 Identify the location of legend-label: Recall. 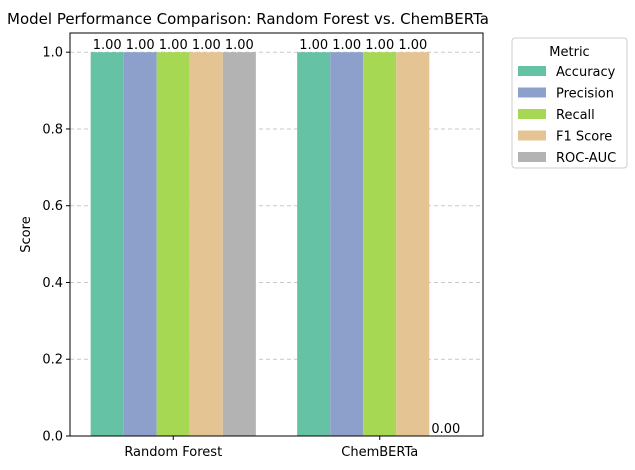
(575, 115).